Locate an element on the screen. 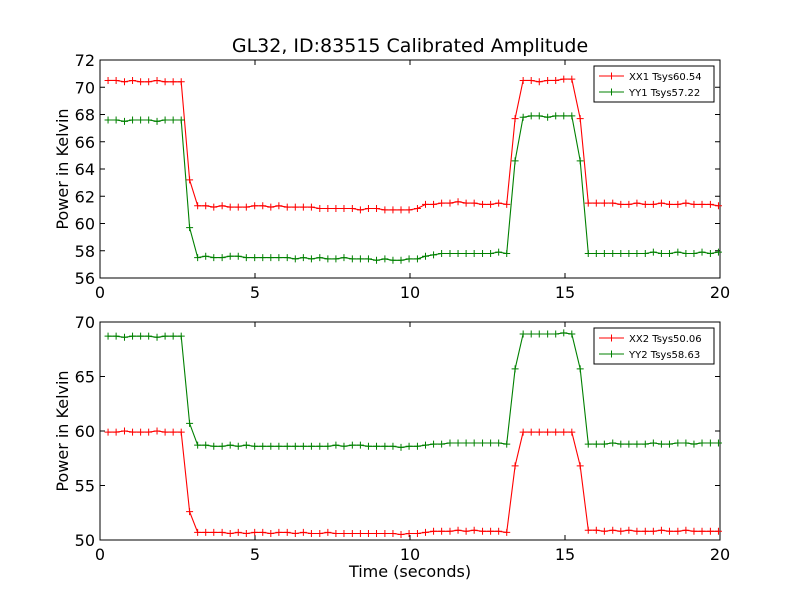 The width and height of the screenshot is (800, 604). chart1-y-tick-label: 70 is located at coordinates (85, 87).